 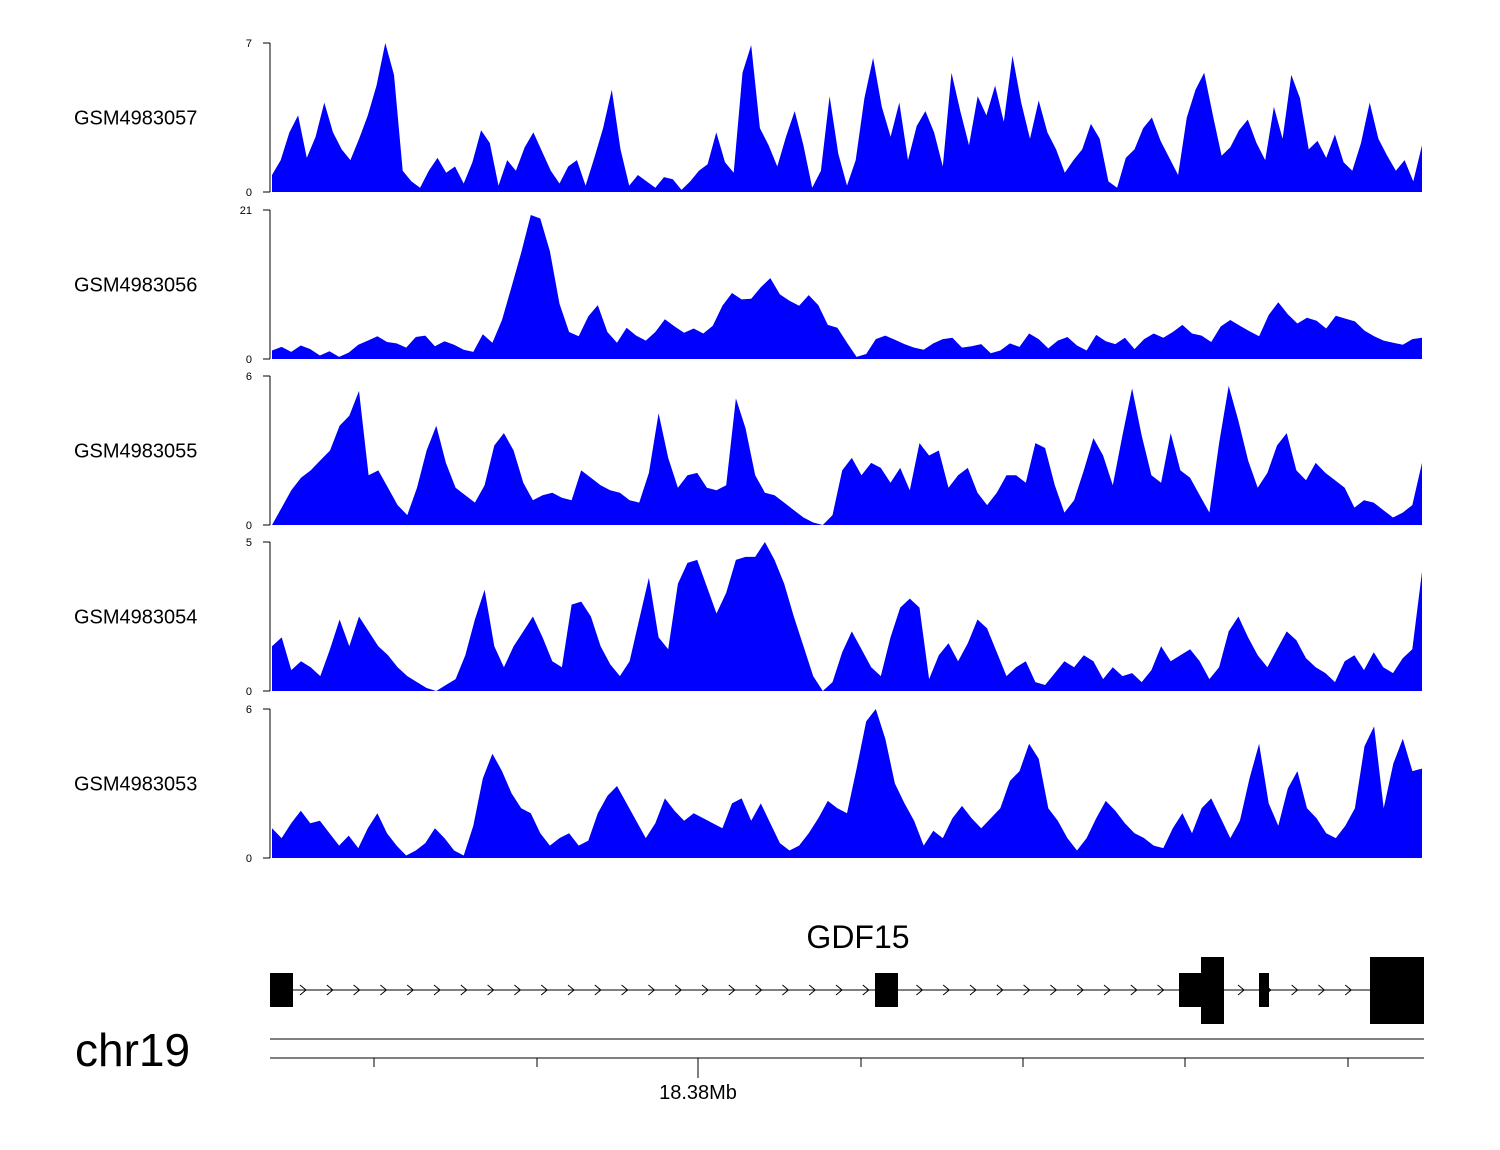 I want to click on track-GSM4983053: GSM4983053 6 0, so click(x=748, y=784).